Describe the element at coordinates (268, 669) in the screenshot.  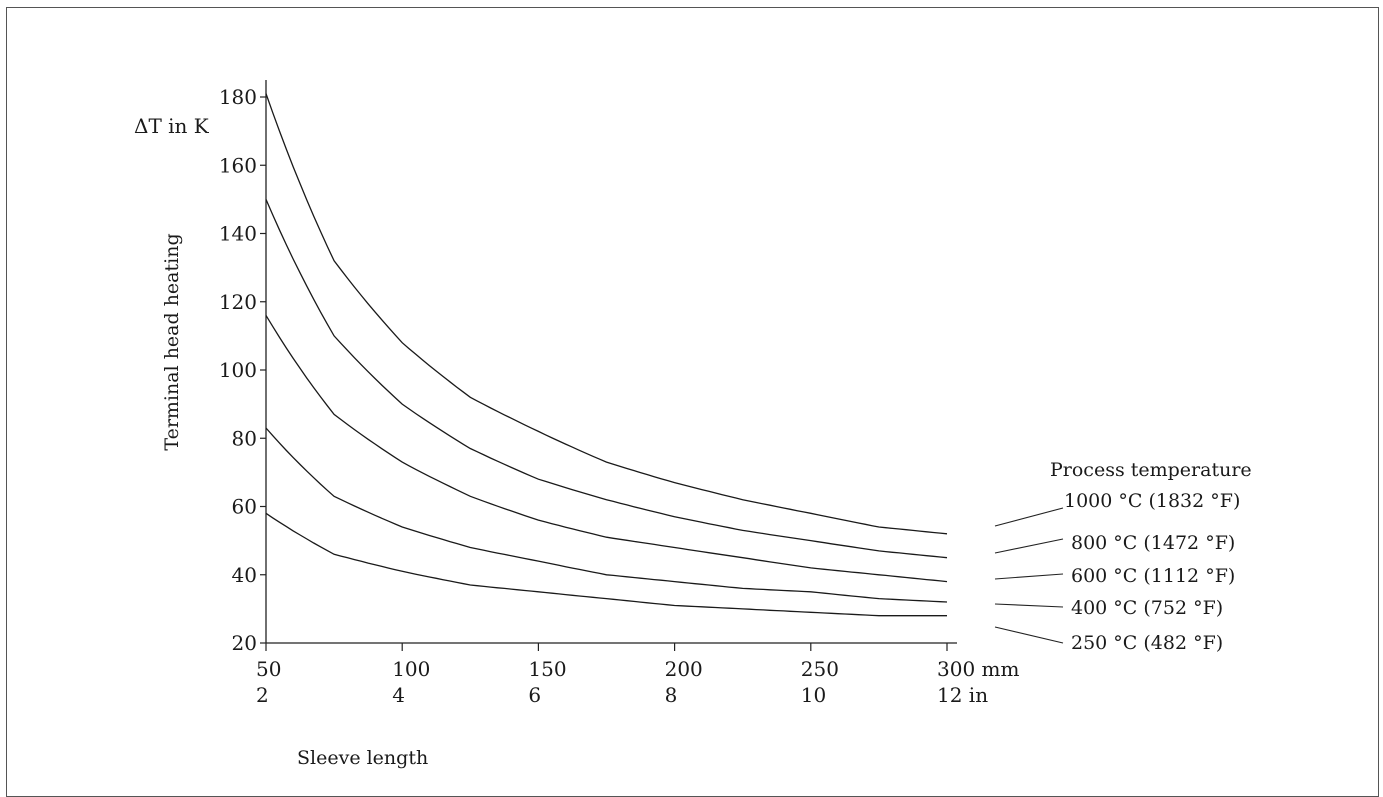
I see `x-tick-label-mm: 50` at that location.